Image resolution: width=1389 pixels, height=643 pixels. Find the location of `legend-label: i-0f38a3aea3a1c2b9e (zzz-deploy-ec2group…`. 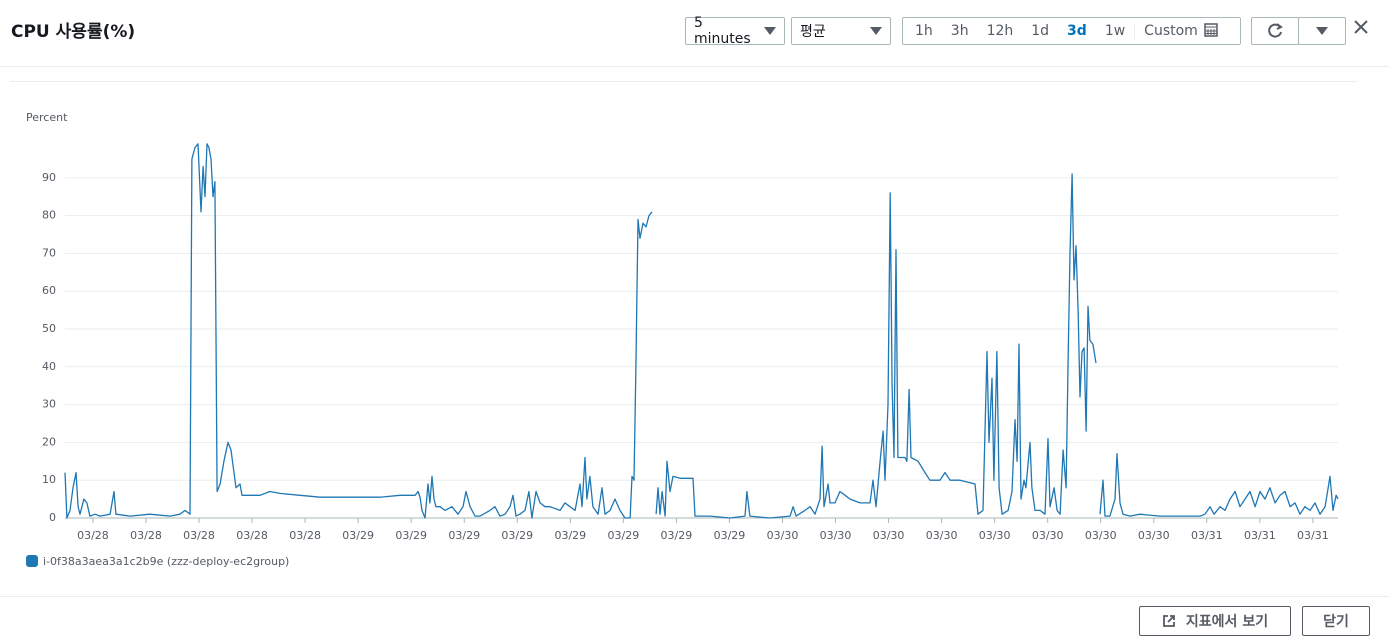

legend-label: i-0f38a3aea3a1c2b9e (zzz-deploy-ec2group… is located at coordinates (166, 561).